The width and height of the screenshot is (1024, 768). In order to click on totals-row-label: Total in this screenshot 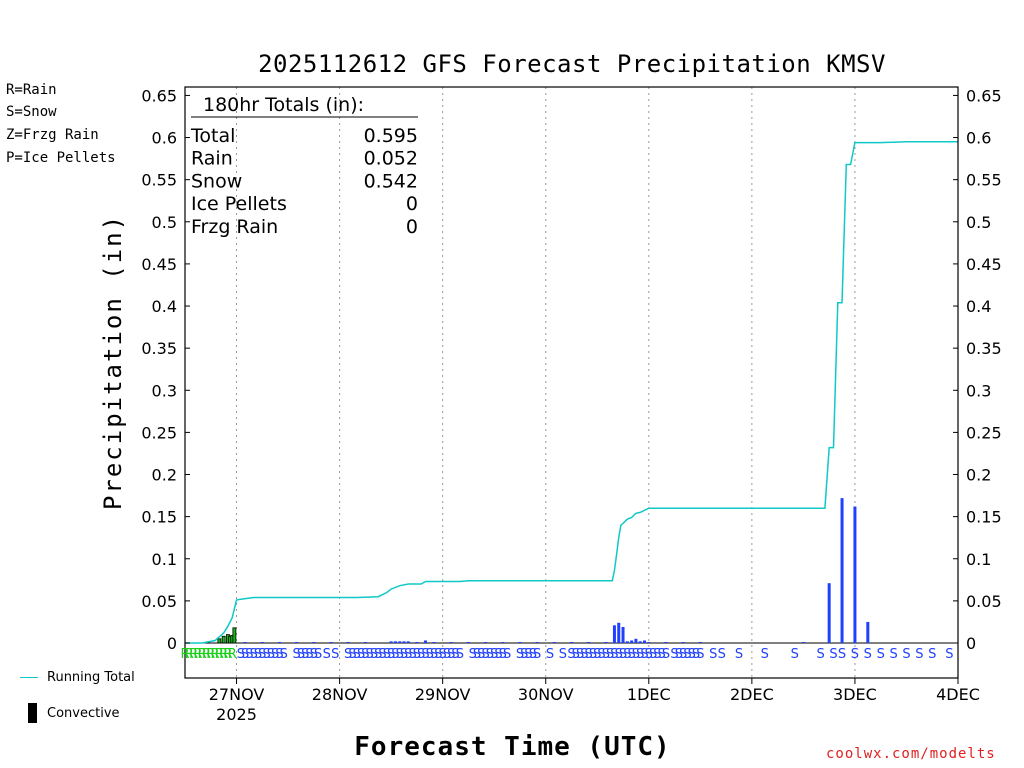, I will do `click(212, 136)`.